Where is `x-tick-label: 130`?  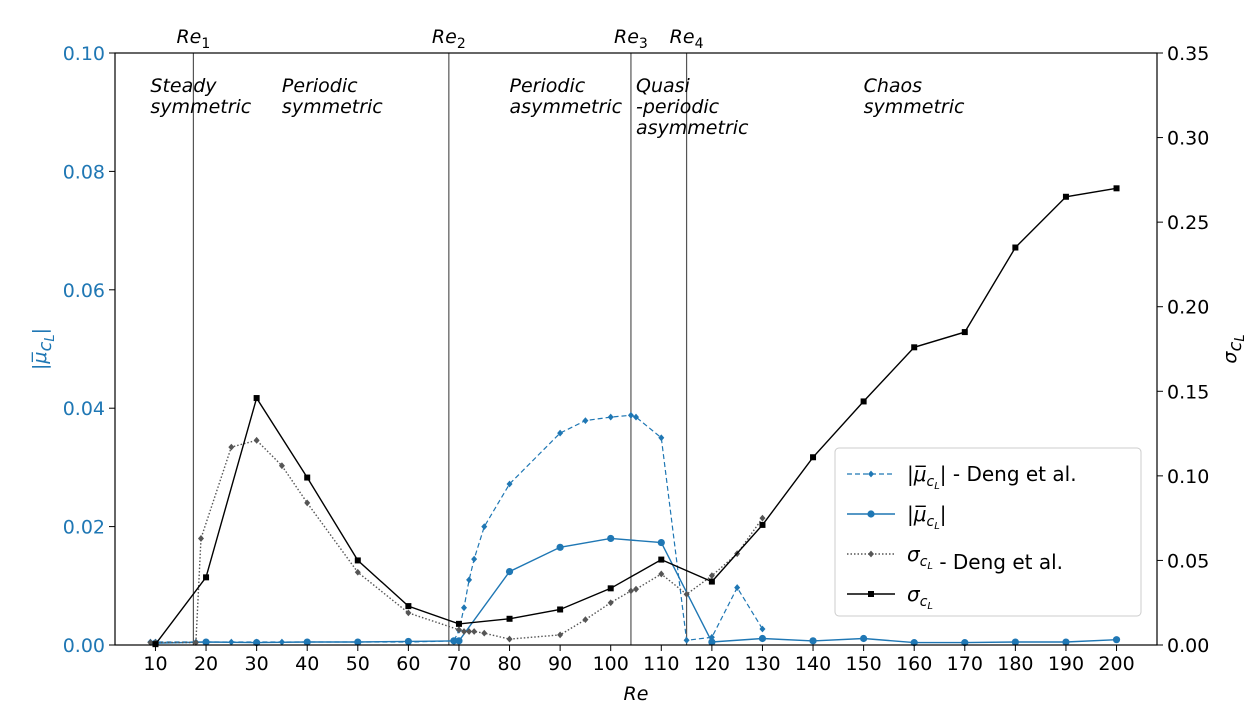
x-tick-label: 130 is located at coordinates (762, 664).